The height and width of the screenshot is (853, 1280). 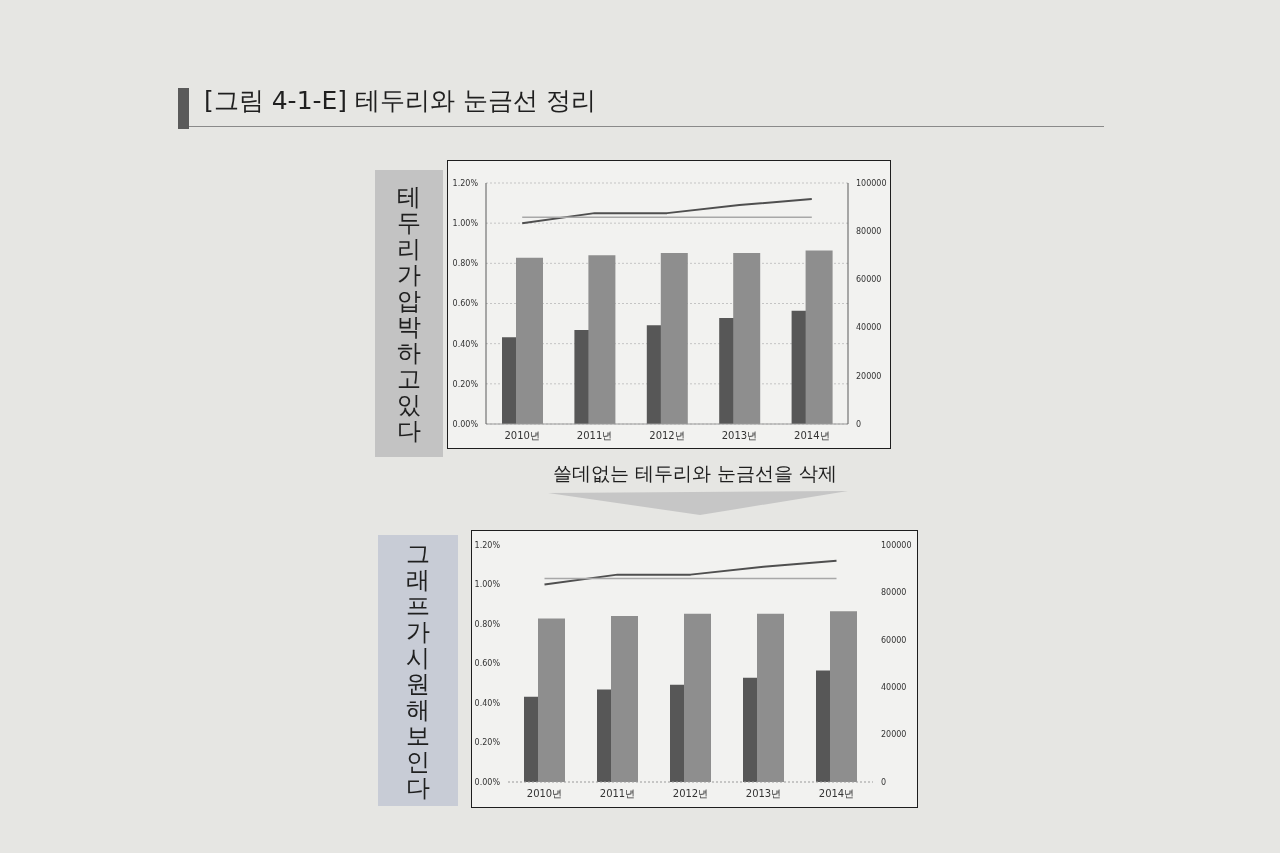 I want to click on chart-title: [그림 4-1-E] 테두리와 눈금선 정리, so click(x=400, y=101).